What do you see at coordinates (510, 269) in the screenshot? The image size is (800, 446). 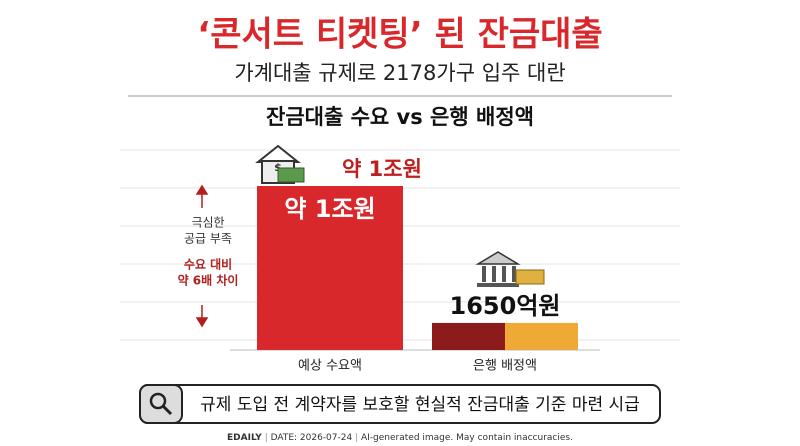 I see `bank-icon` at bounding box center [510, 269].